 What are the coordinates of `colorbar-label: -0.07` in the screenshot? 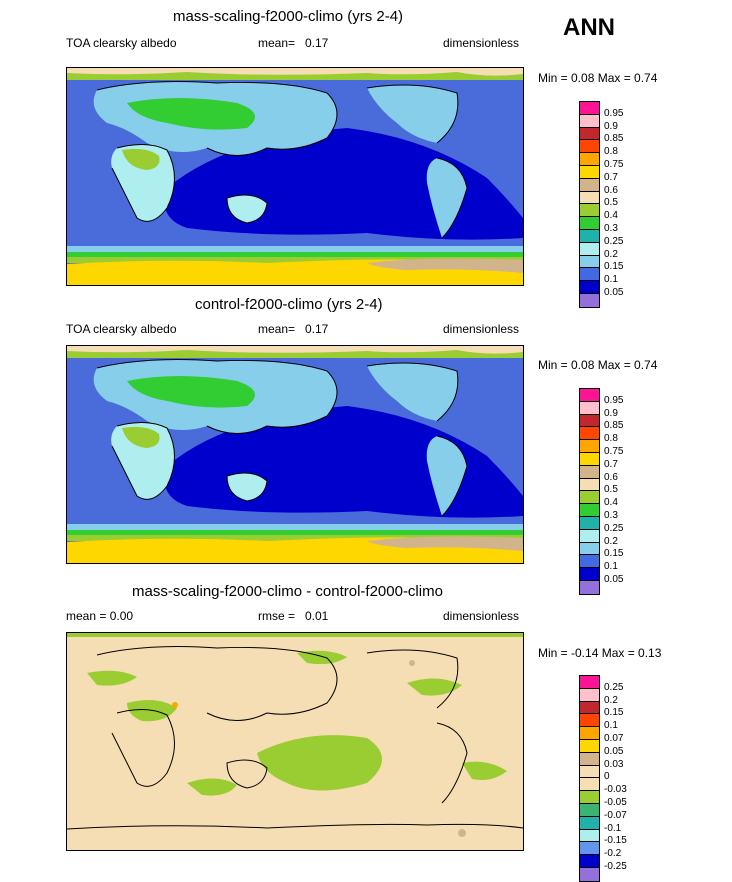 It's located at (615, 815).